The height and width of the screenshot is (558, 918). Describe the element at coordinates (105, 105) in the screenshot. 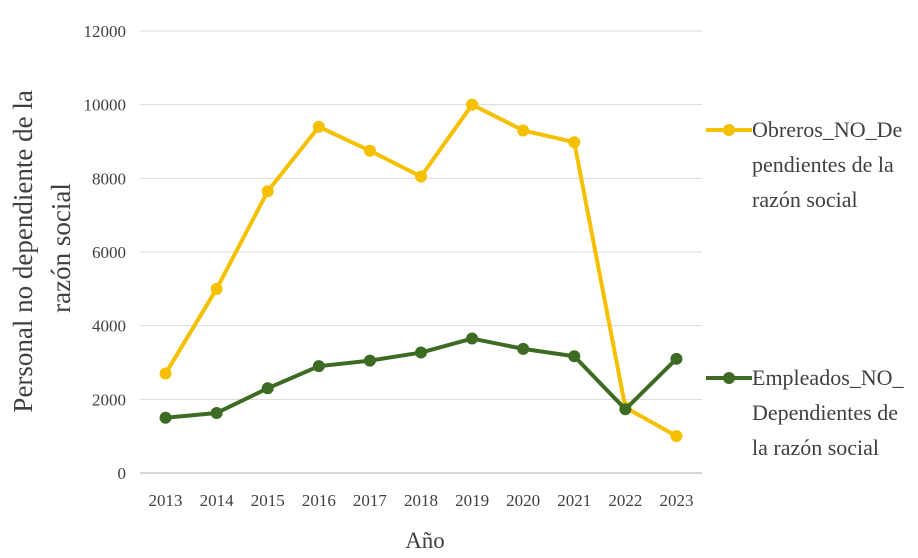

I see `y-tick-label: 10000` at that location.